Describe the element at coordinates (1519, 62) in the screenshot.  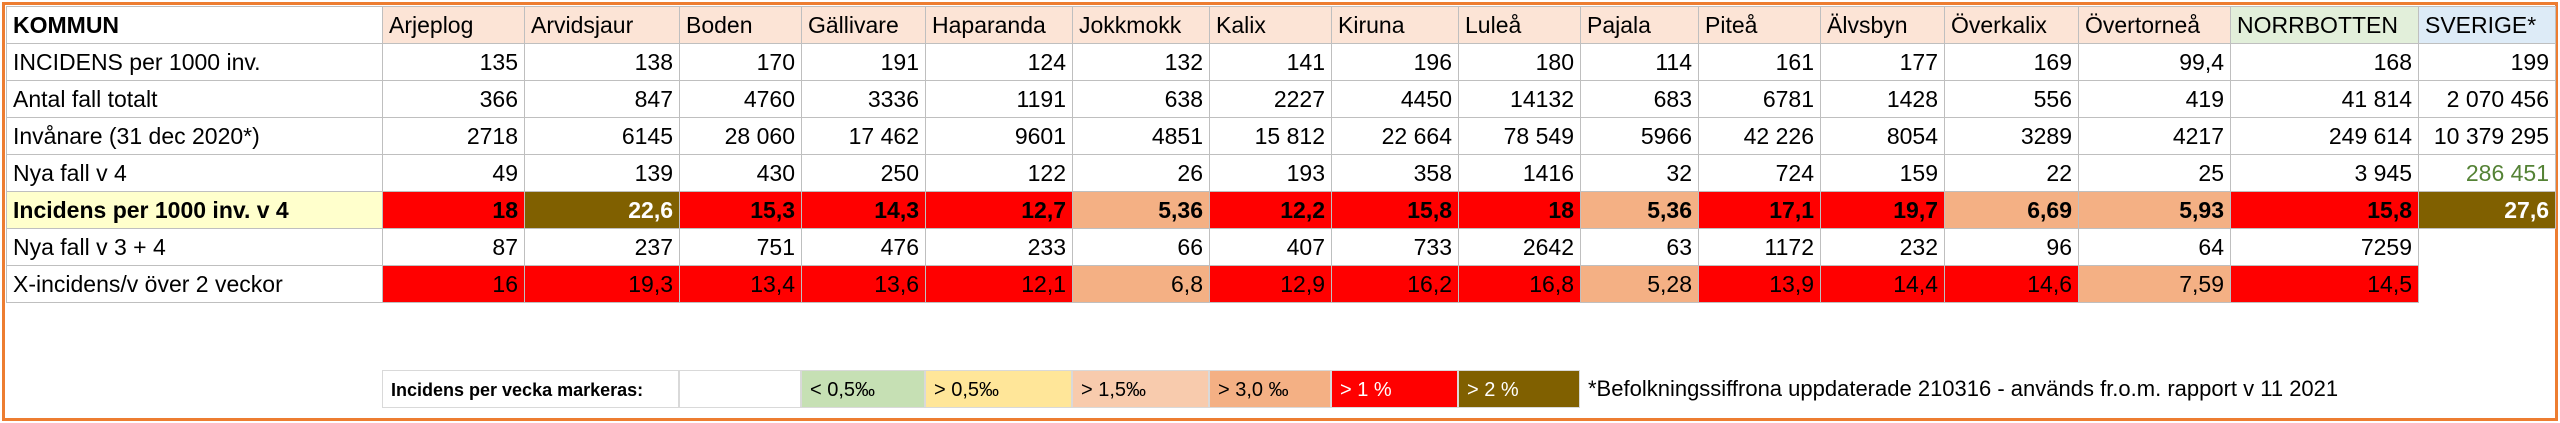
I see `cell: 180` at that location.